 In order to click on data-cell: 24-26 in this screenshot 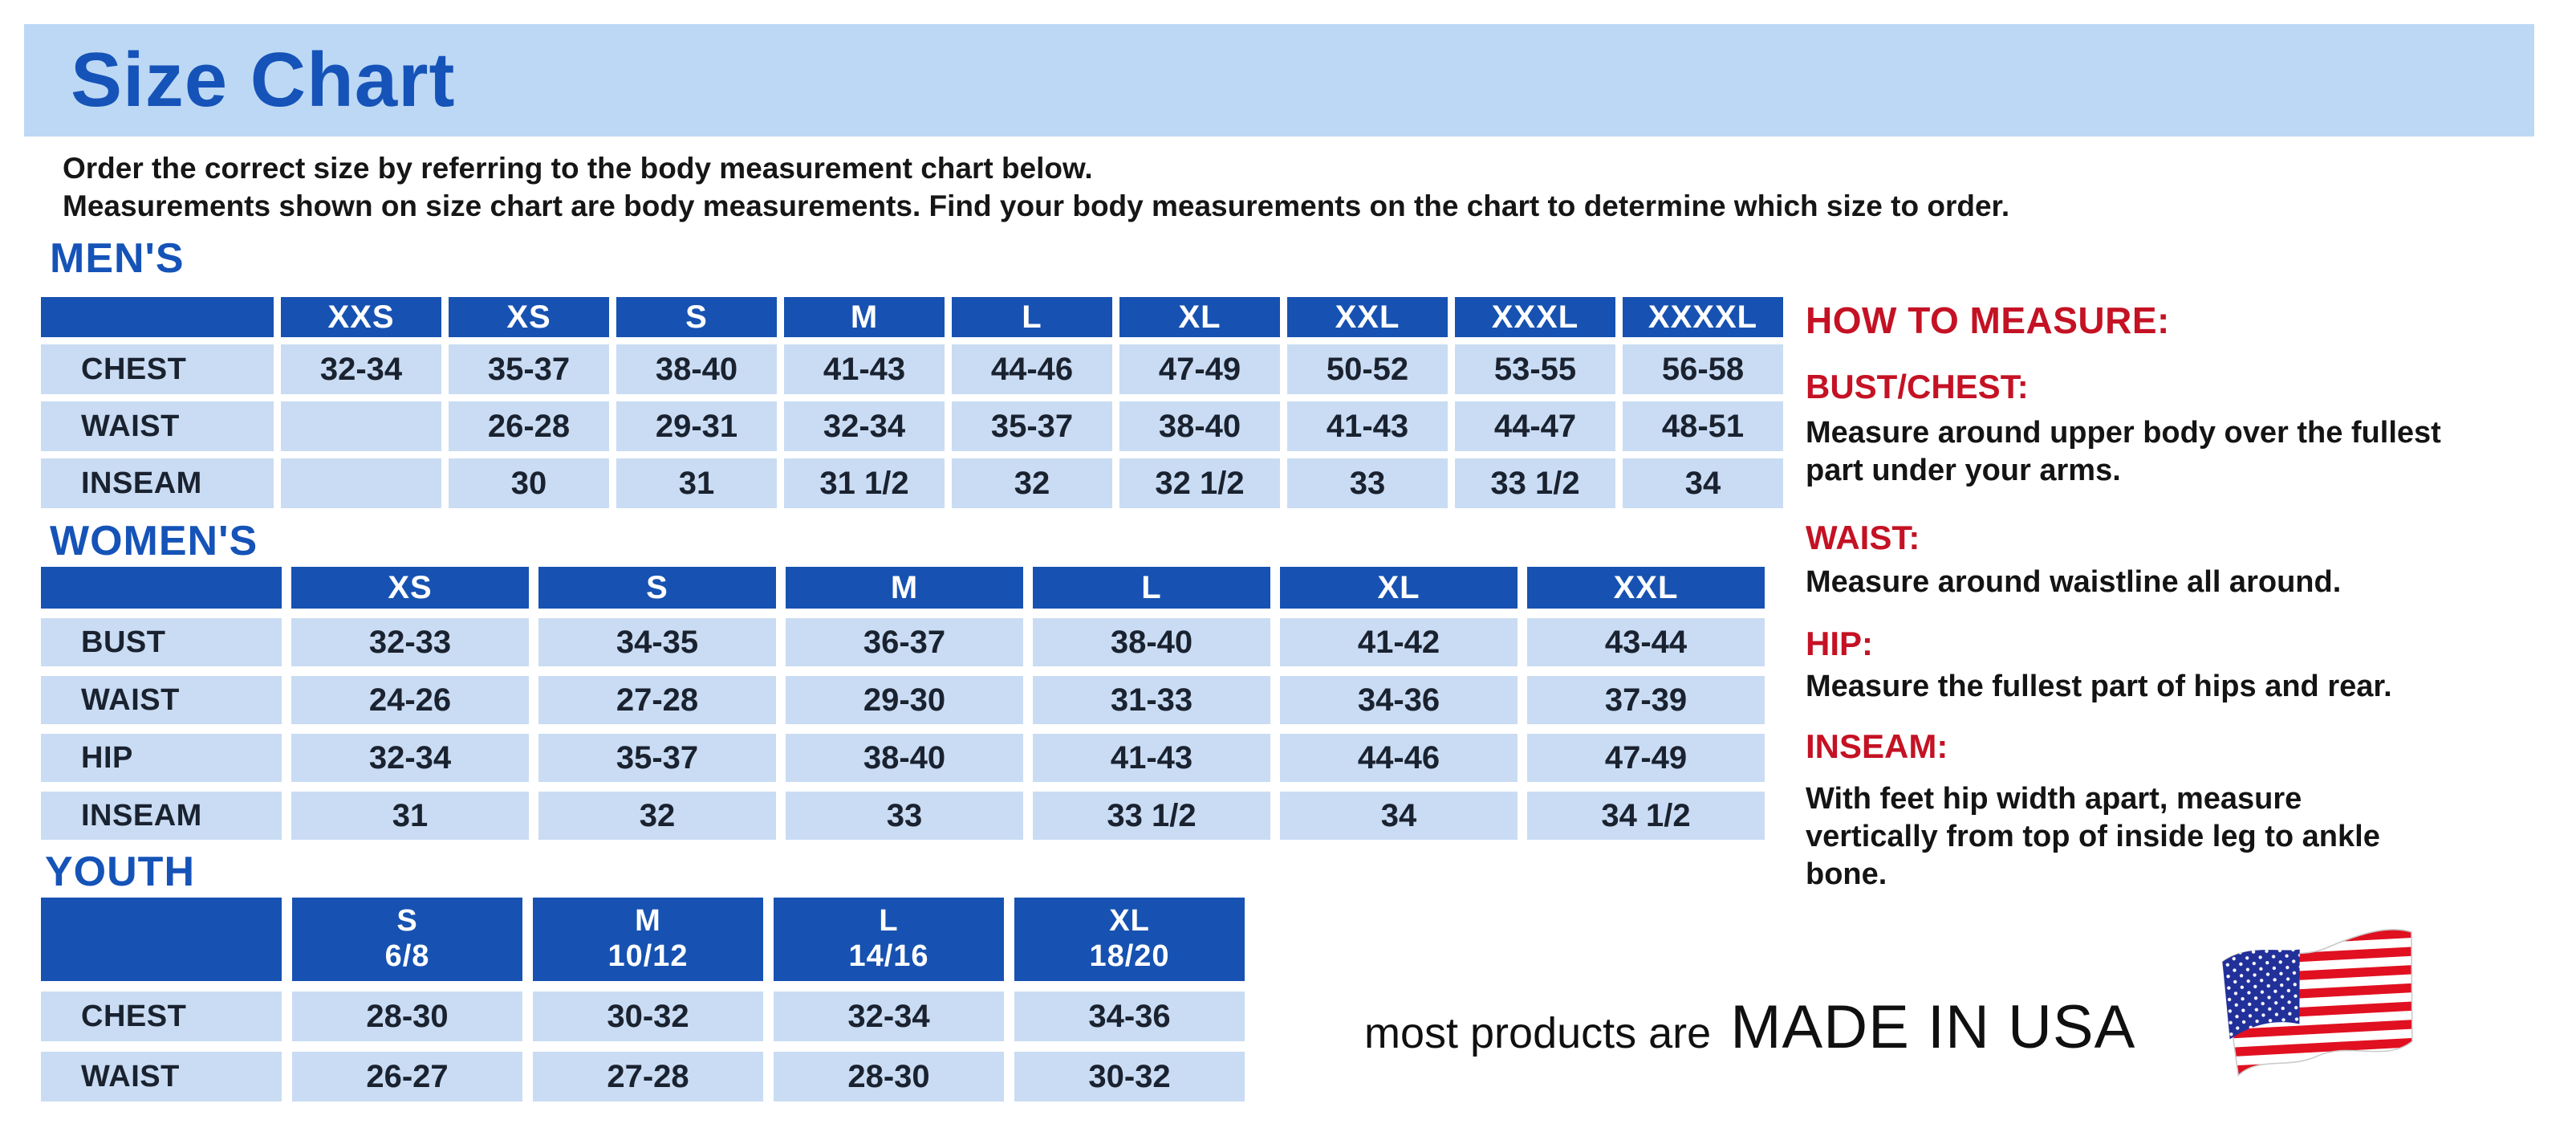, I will do `click(410, 700)`.